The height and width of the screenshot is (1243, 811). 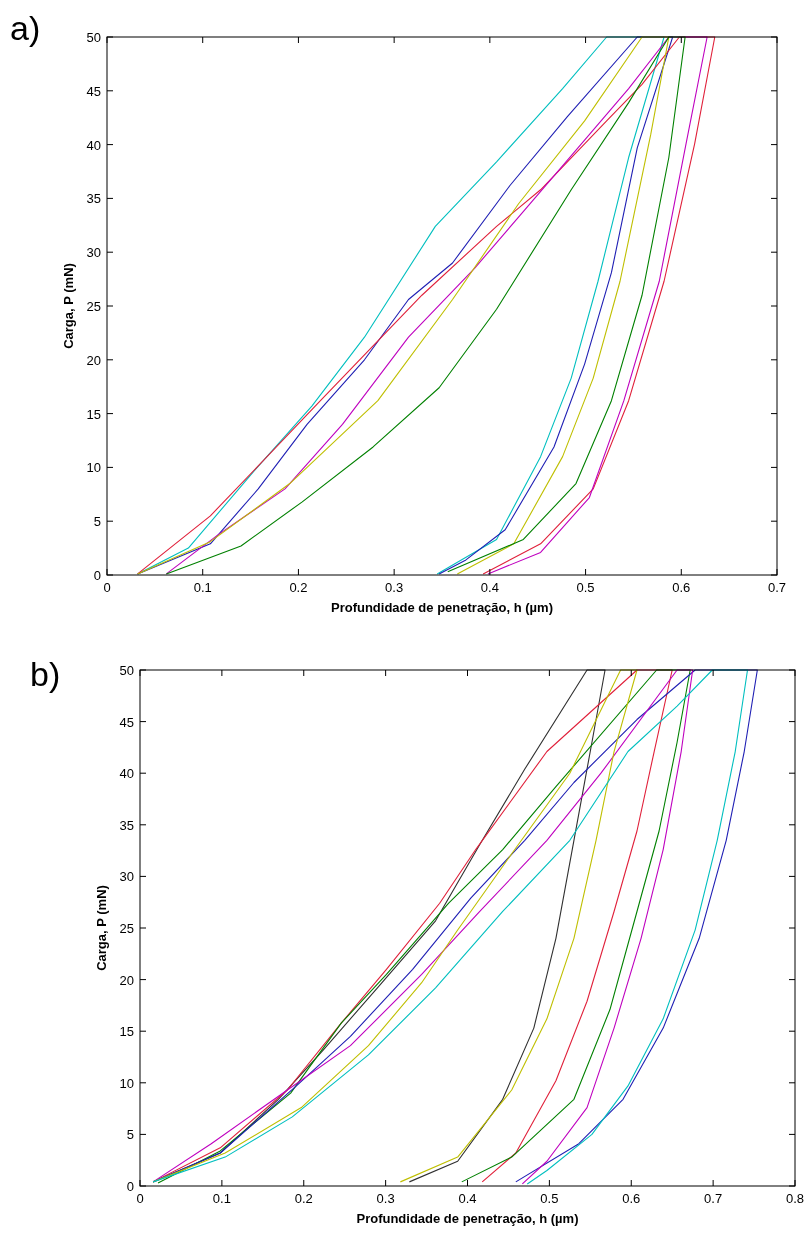 What do you see at coordinates (45, 674) in the screenshot?
I see `chart-title: b)` at bounding box center [45, 674].